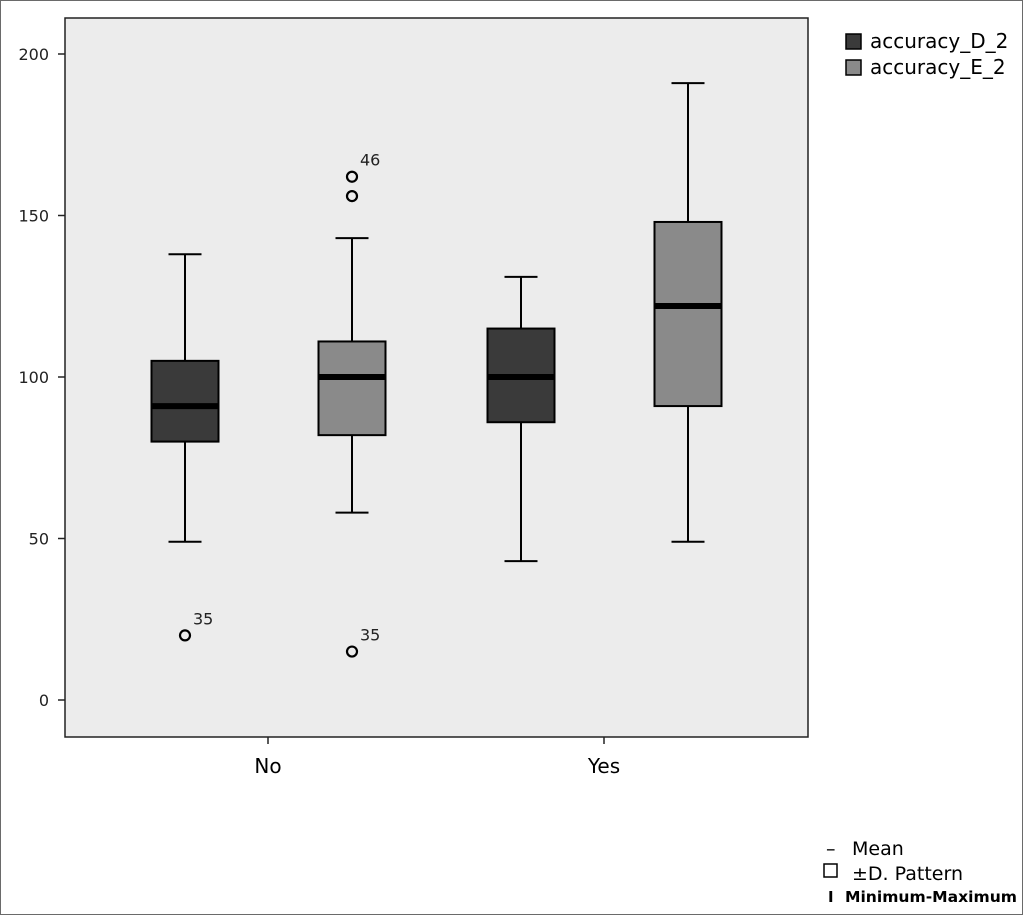 This screenshot has height=915, width=1023. Describe the element at coordinates (939, 41) in the screenshot. I see `legend-label-accuracy_D_2: accuracy_D_2` at that location.